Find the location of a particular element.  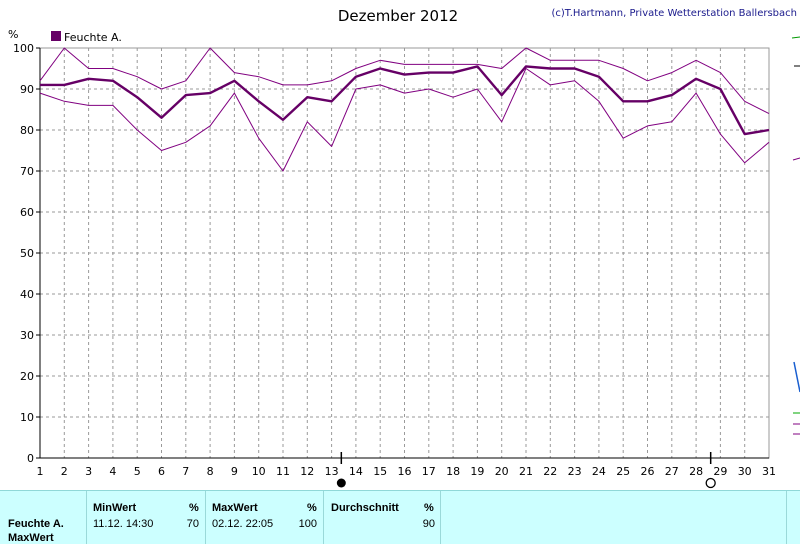

series-line-max is located at coordinates (404, 81).